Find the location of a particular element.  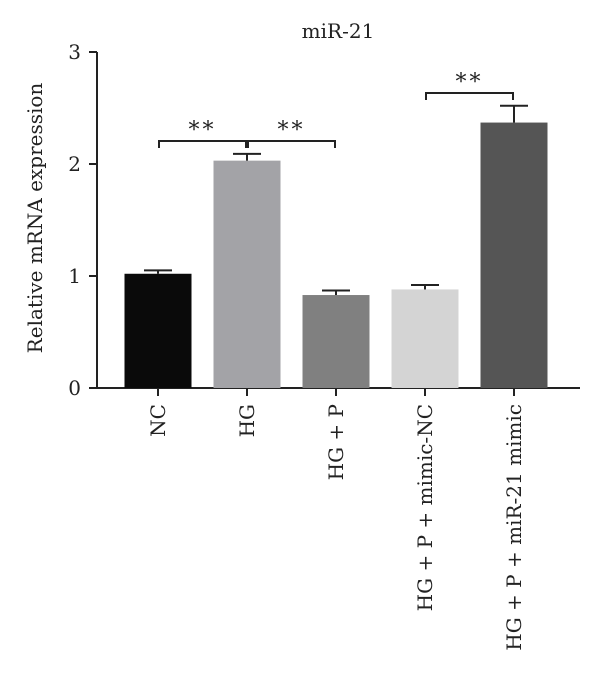

y-tick-label: 1 is located at coordinates (74, 276).